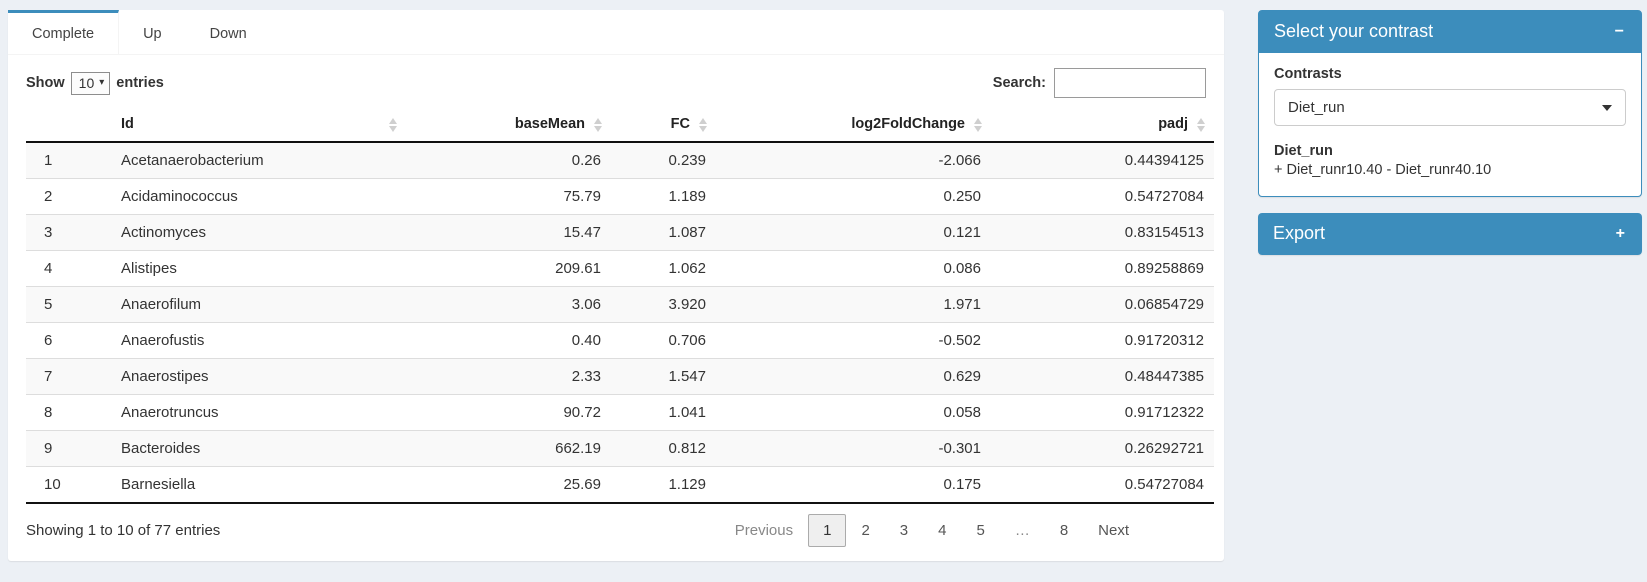 This screenshot has width=1647, height=582. I want to click on cell-fc: 1.041, so click(663, 412).